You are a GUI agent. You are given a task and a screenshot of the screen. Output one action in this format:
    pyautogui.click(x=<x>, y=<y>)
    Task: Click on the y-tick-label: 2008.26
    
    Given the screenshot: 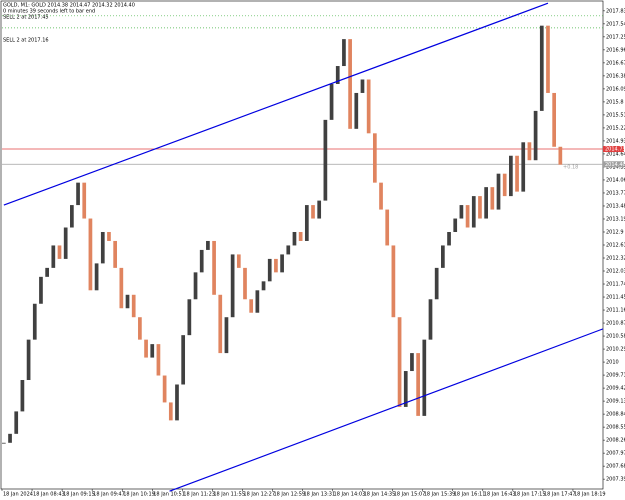 What is the action you would take?
    pyautogui.click(x=615, y=441)
    